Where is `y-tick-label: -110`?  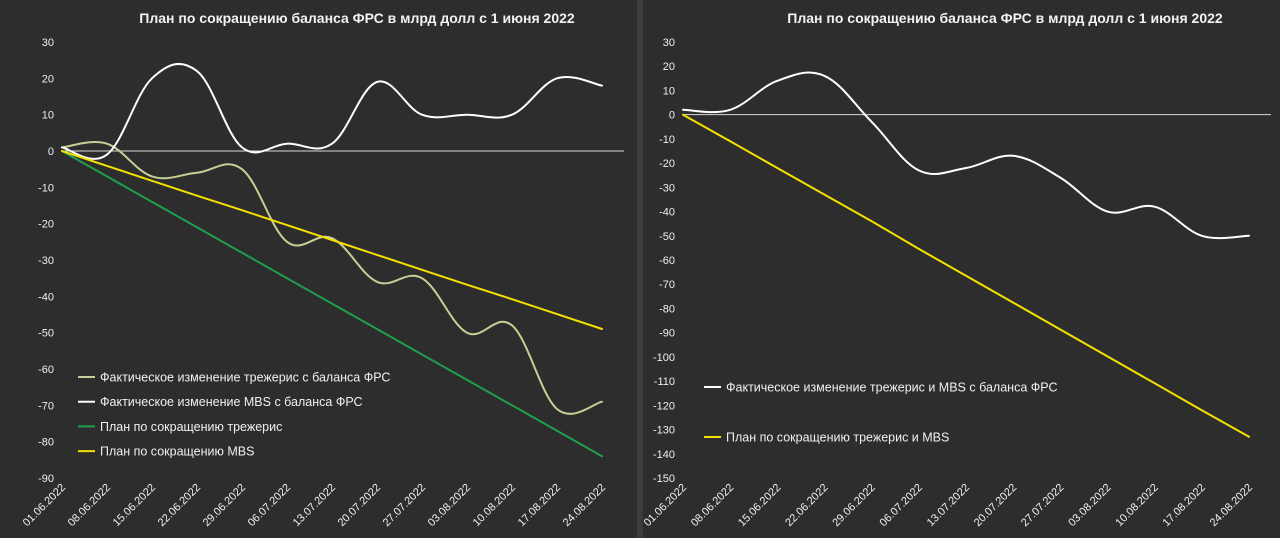 y-tick-label: -110 is located at coordinates (664, 382).